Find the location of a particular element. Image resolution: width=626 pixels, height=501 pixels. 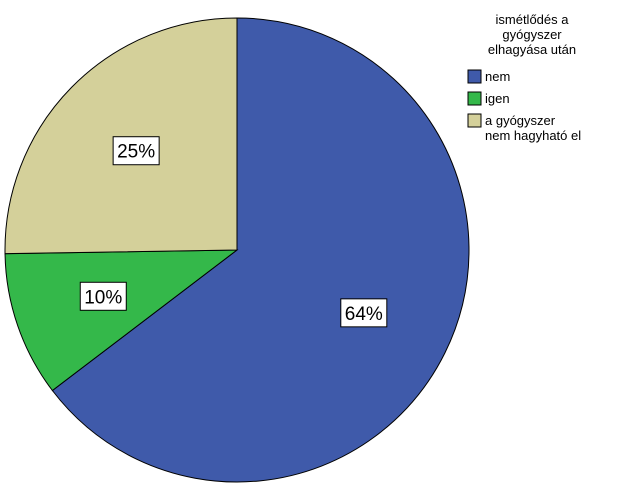

pie-label-2: 25% is located at coordinates (136, 152).